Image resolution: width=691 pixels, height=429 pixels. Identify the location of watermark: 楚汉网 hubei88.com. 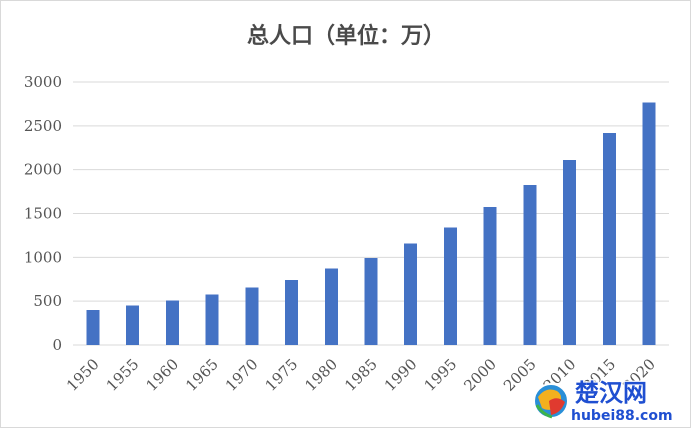
(603, 401).